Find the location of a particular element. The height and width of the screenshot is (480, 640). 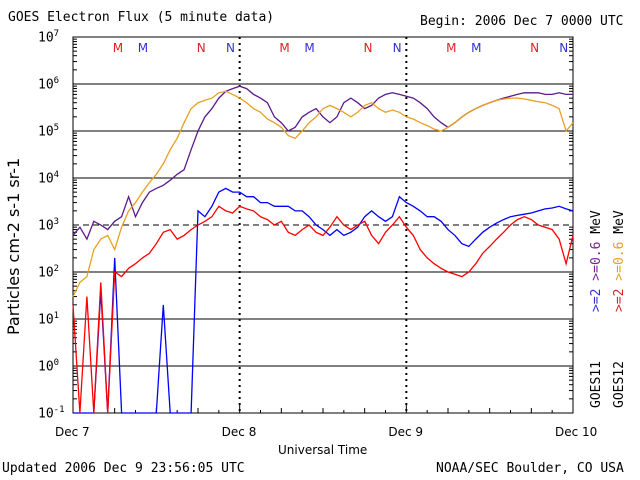

legend-goes11: GOES11 is located at coordinates (596, 384).